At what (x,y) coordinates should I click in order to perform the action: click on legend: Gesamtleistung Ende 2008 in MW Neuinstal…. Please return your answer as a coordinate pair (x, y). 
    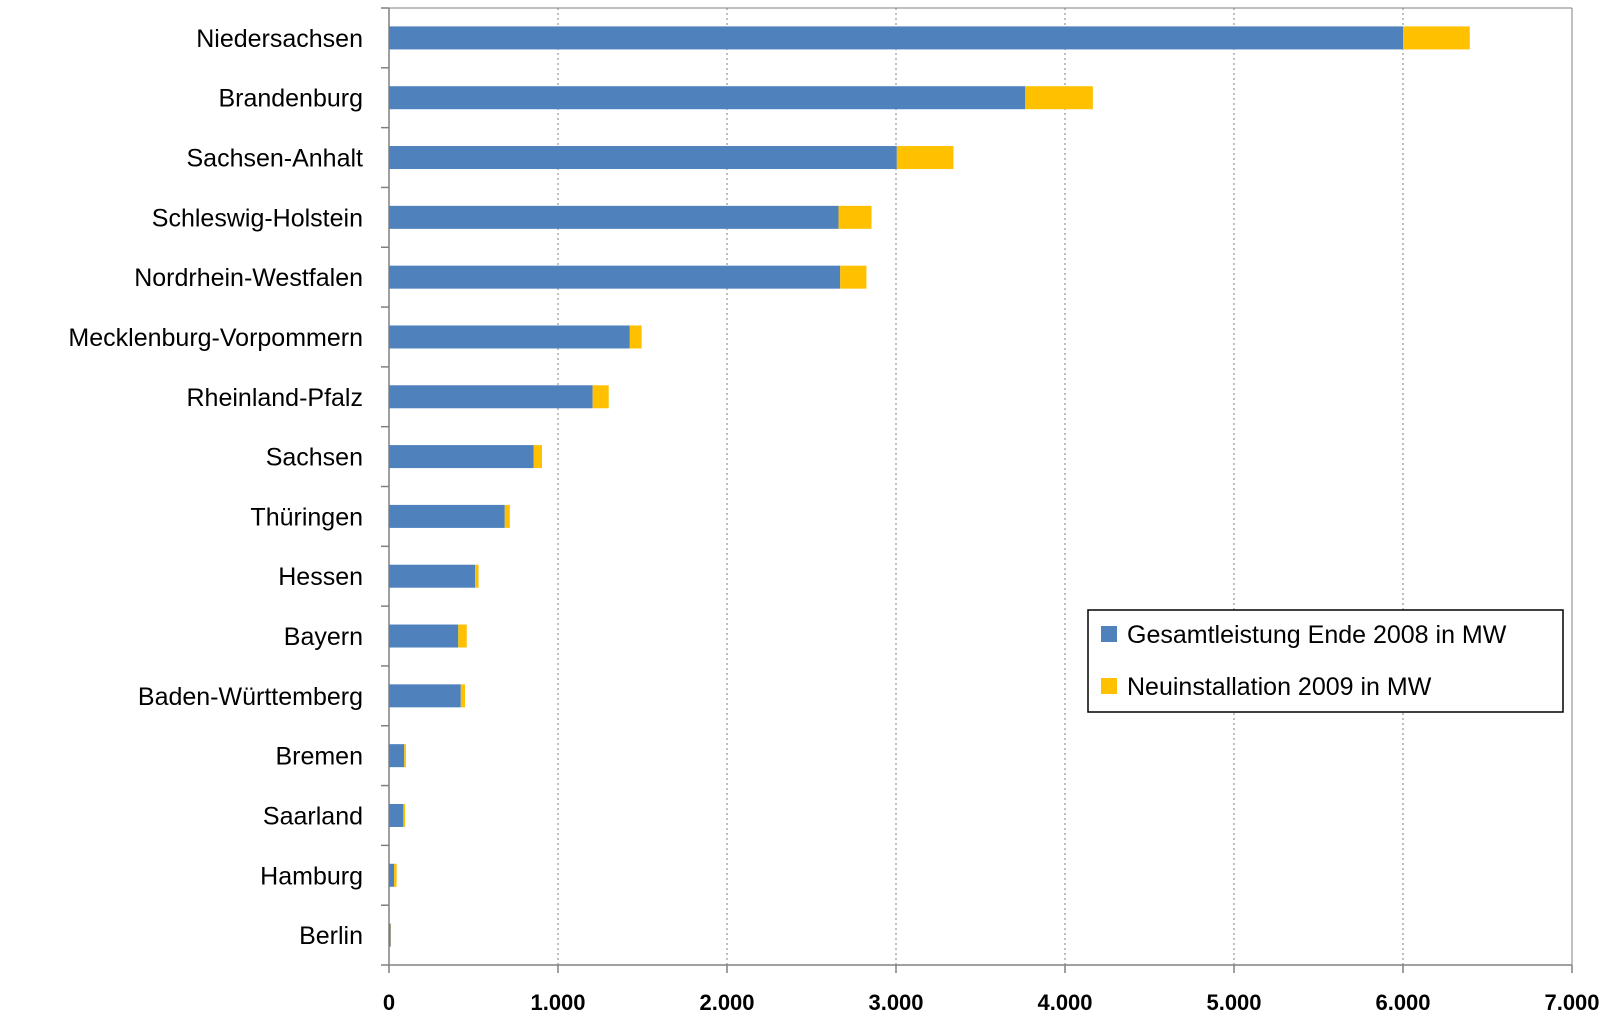
    Looking at the image, I should click on (1325, 661).